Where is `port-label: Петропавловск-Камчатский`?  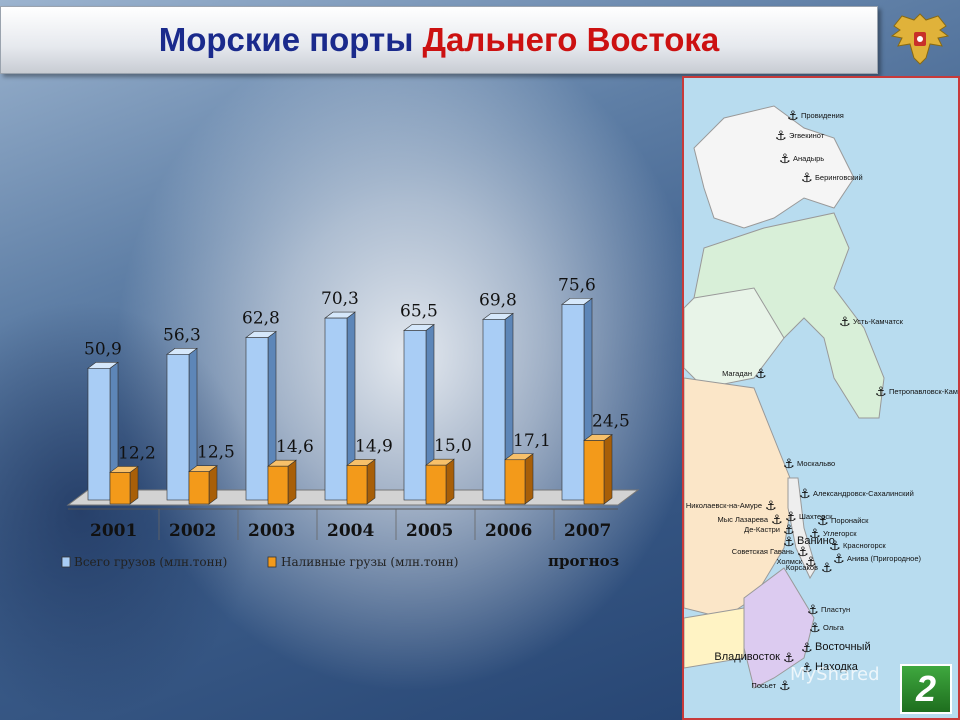
port-label: Петропавловск-Камчатский is located at coordinates (923, 391).